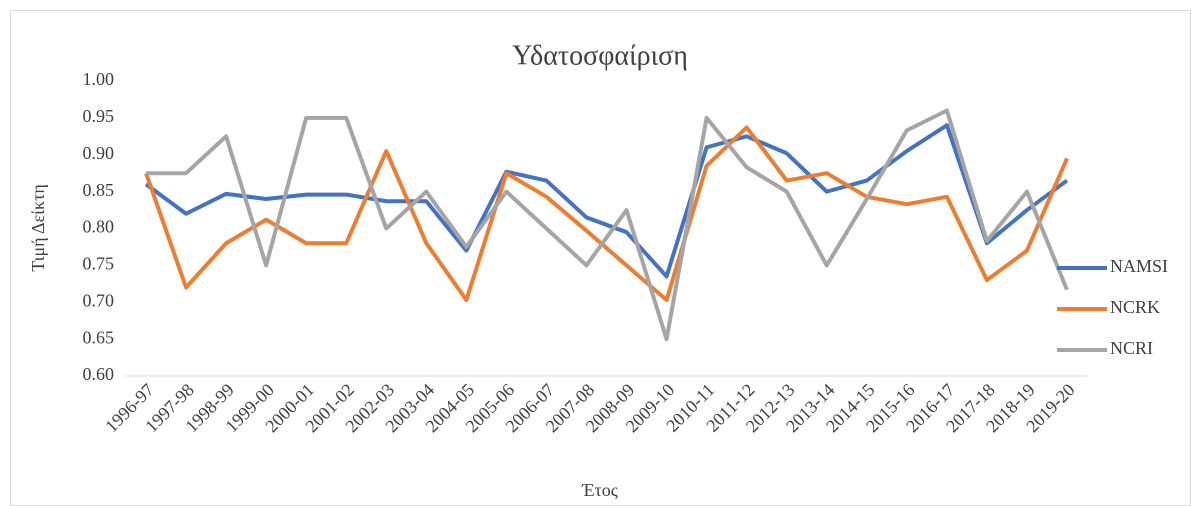 The width and height of the screenshot is (1201, 506). I want to click on y-tick-label: 0.85, so click(99, 190).